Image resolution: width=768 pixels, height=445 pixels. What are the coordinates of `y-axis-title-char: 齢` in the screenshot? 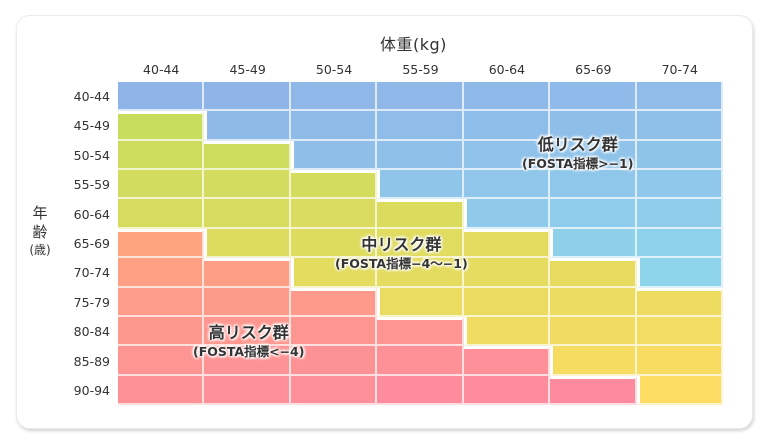 It's located at (40, 232).